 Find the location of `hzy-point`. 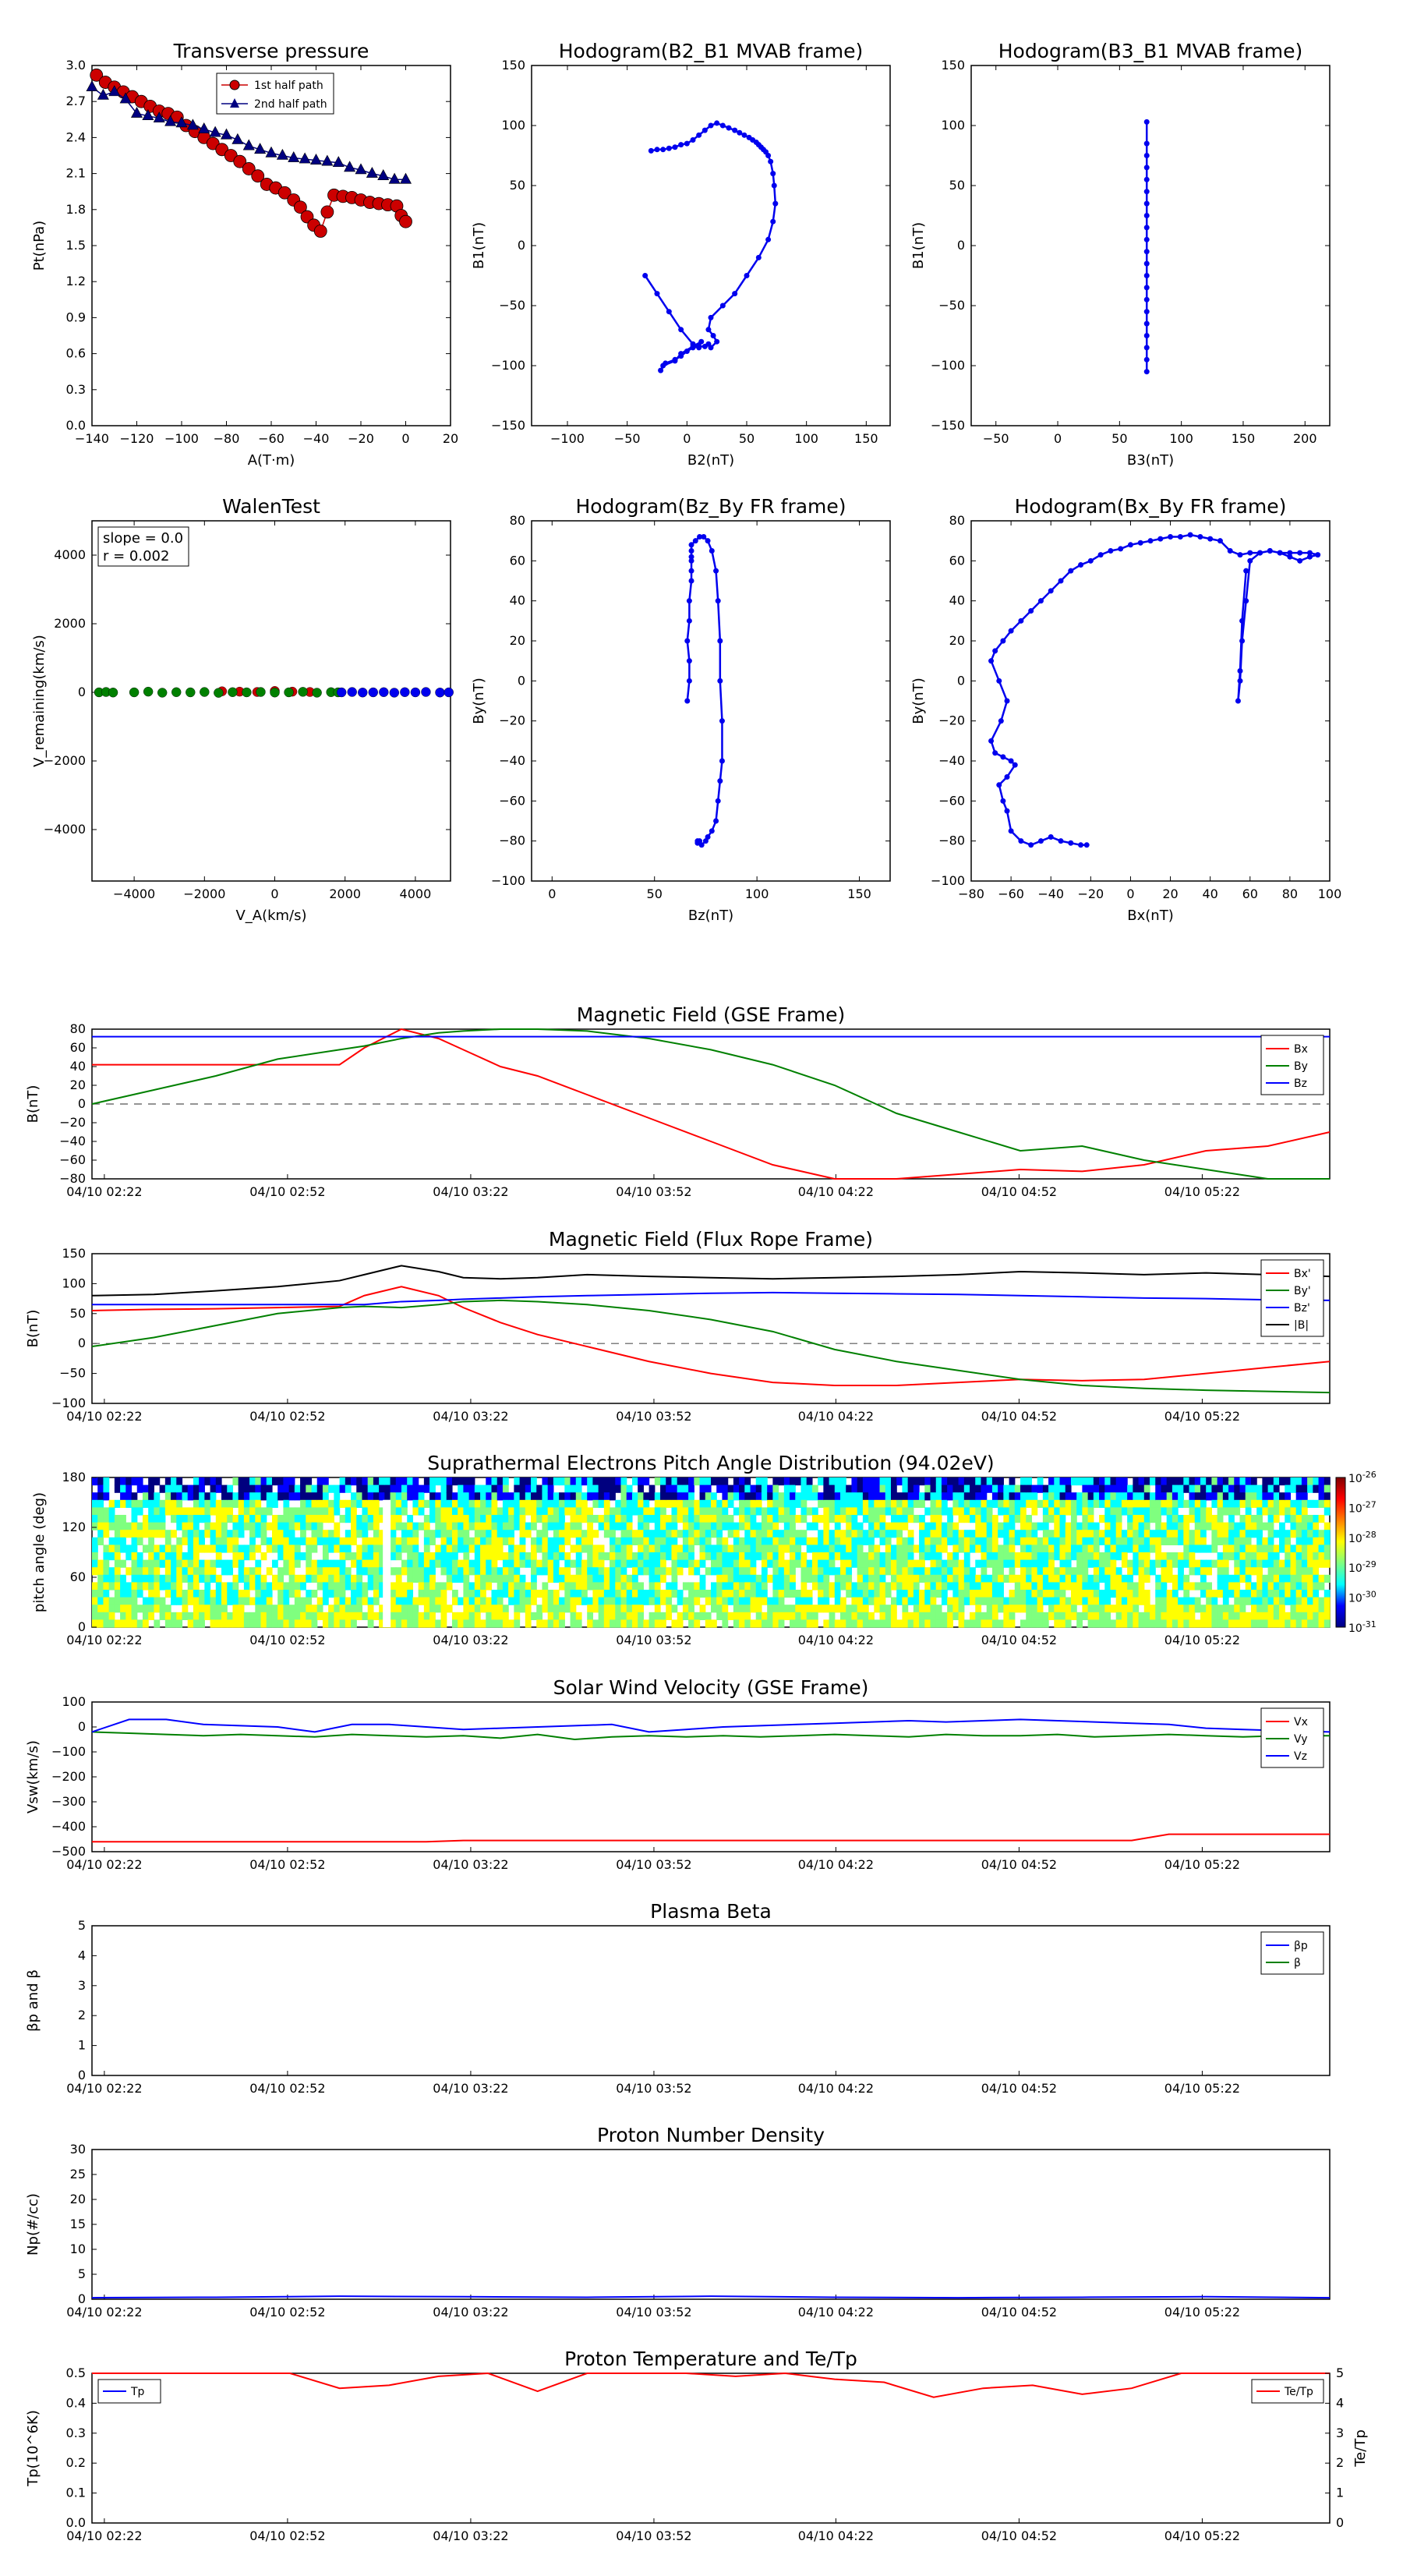

hzy-point is located at coordinates (691, 560).